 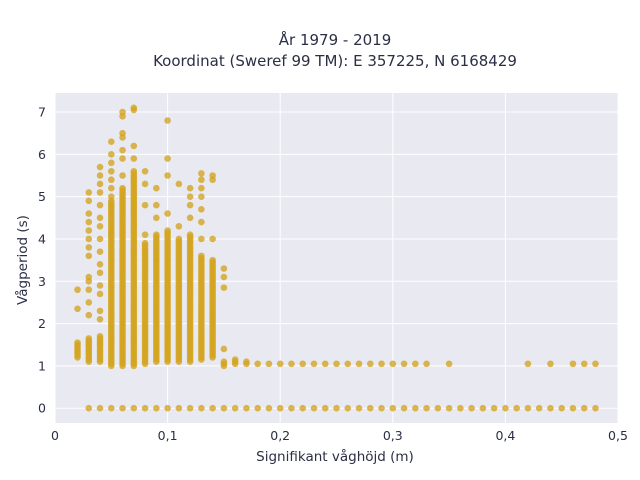 What do you see at coordinates (505, 435) in the screenshot?
I see `x-tick-label: 0,4` at bounding box center [505, 435].